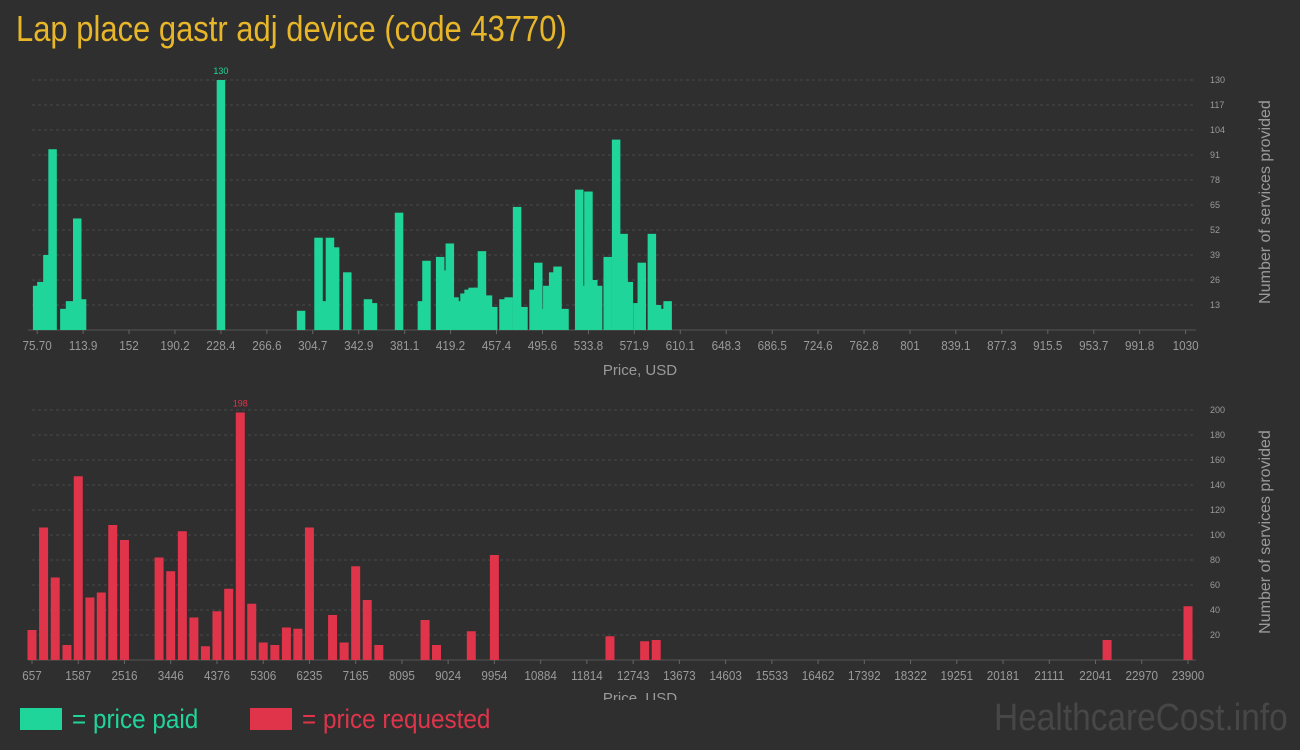  Describe the element at coordinates (1217, 485) in the screenshot. I see `y-tick-label: 140` at that location.